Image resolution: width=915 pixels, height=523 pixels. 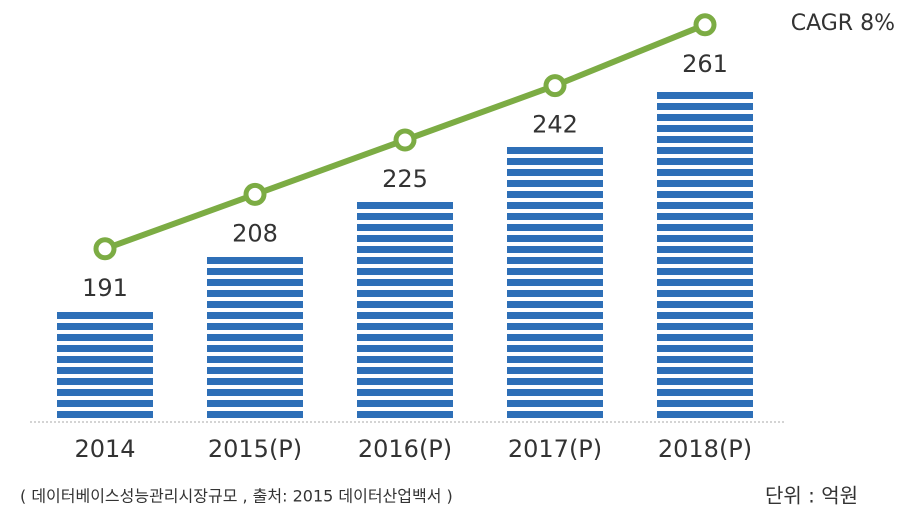 What do you see at coordinates (555, 125) in the screenshot?
I see `value-label: 242` at bounding box center [555, 125].